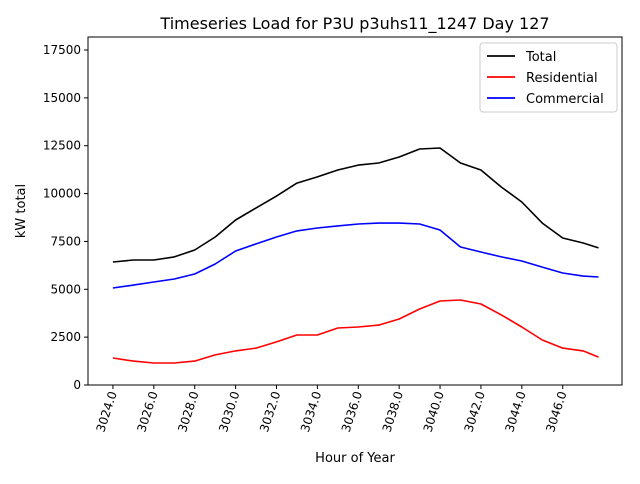 The width and height of the screenshot is (640, 484). I want to click on legend-label-residential: Residential, so click(562, 78).